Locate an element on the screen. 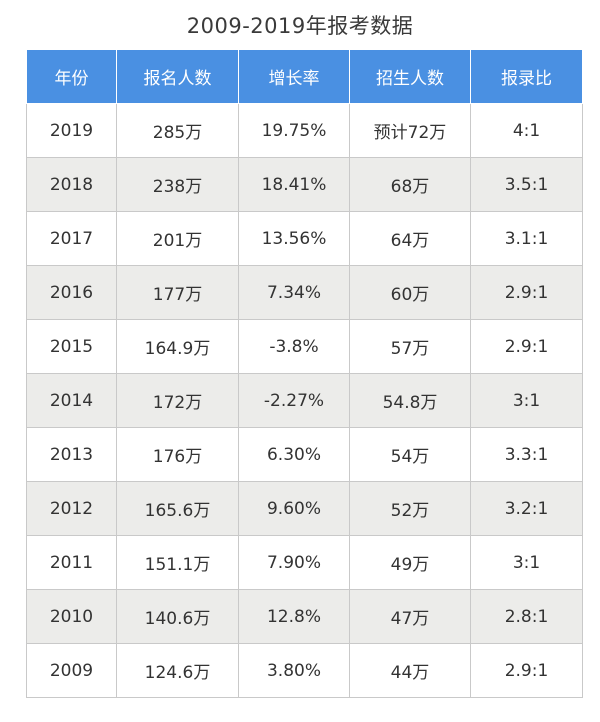 This screenshot has height=722, width=600. cell-year: 2016 is located at coordinates (71, 292).